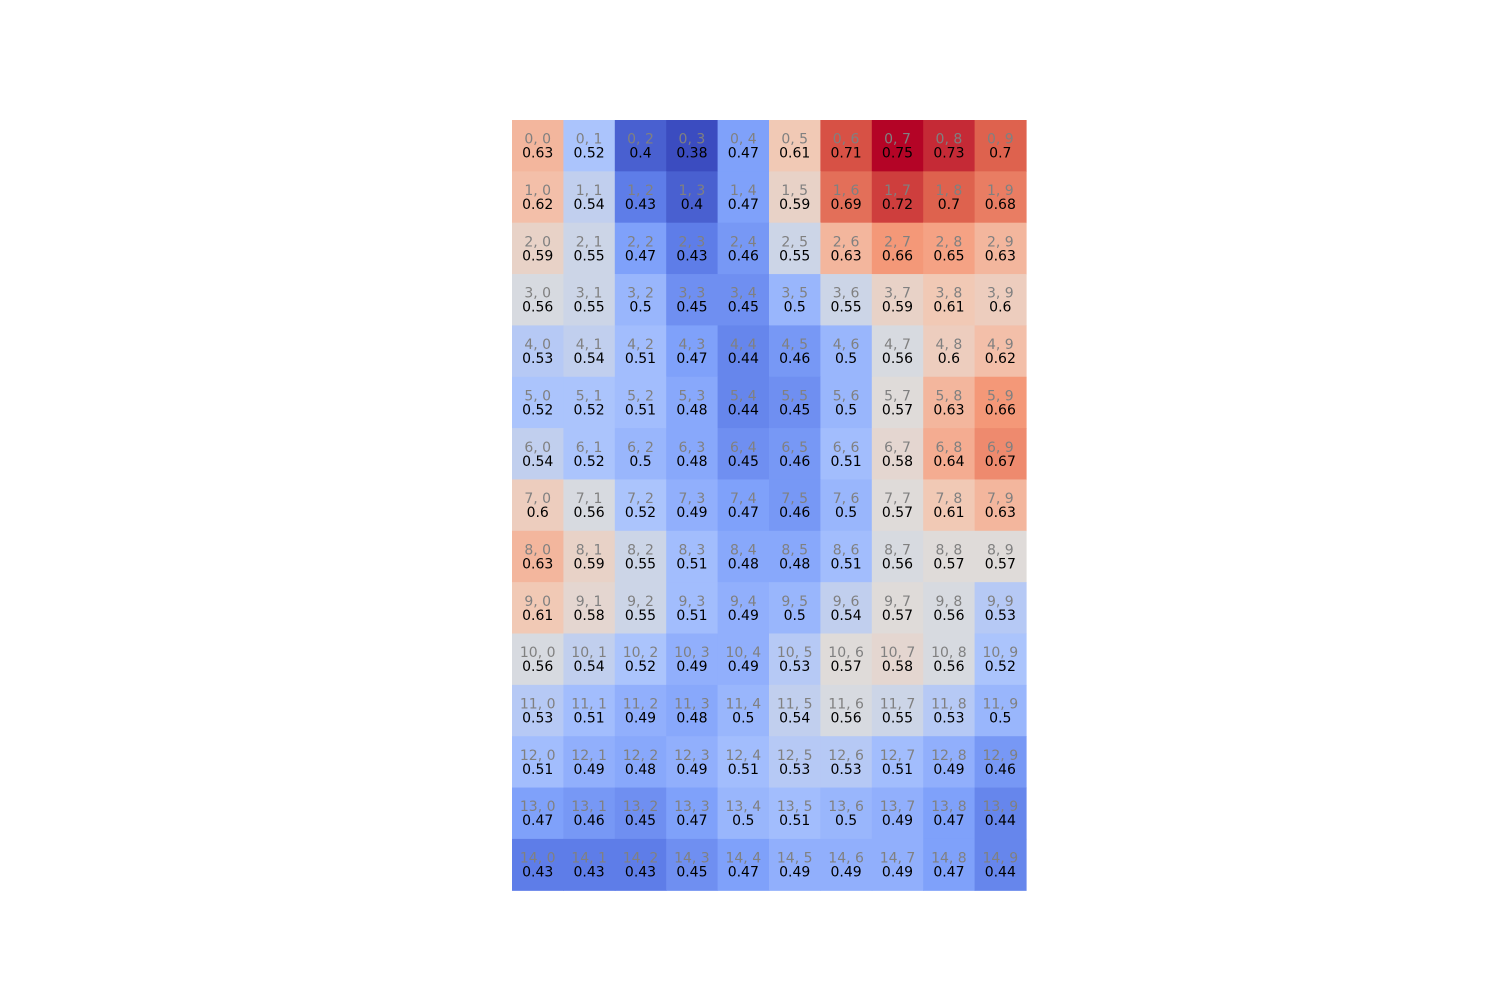 This screenshot has width=1500, height=1000. I want to click on cell-index-label: 7, 1, so click(589, 499).